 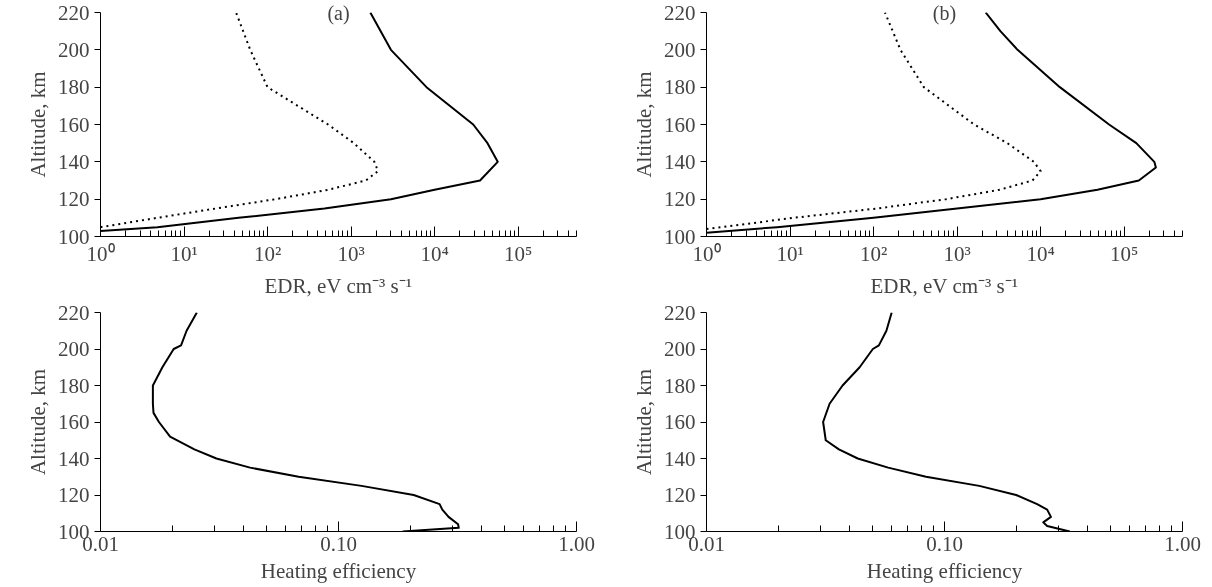 What do you see at coordinates (944, 13) in the screenshot?
I see `chart-title: (b)` at bounding box center [944, 13].